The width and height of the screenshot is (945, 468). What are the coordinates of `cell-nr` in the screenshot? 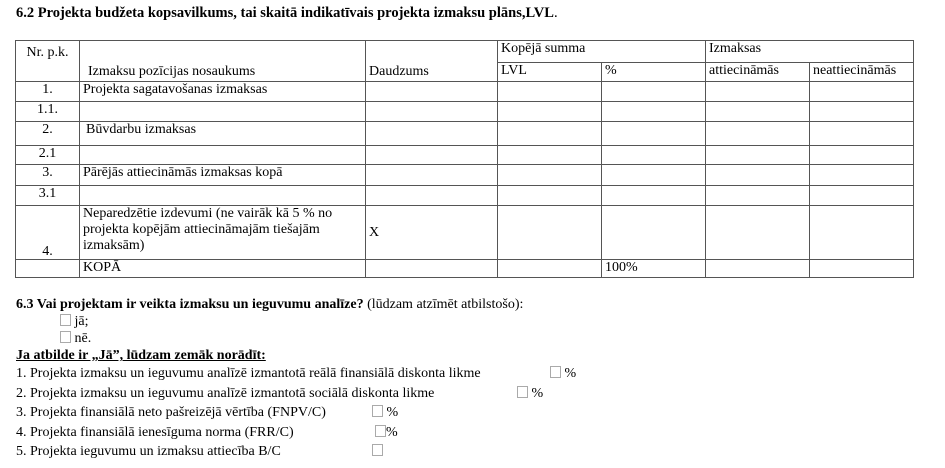 It's located at (47, 268).